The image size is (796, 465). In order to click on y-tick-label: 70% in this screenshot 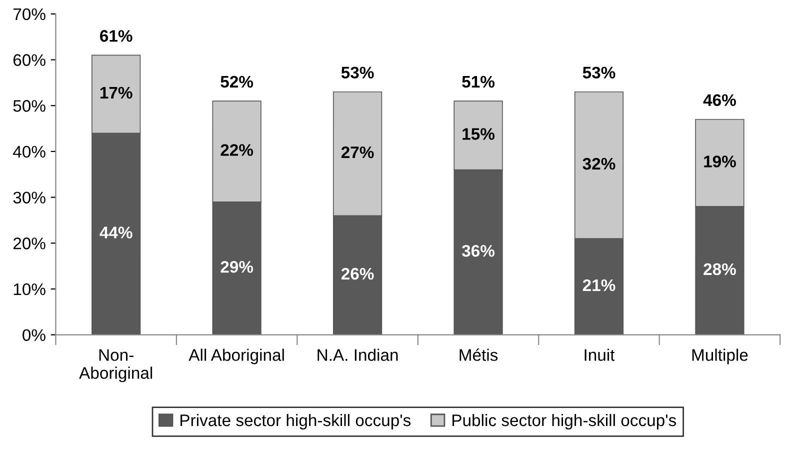, I will do `click(29, 14)`.